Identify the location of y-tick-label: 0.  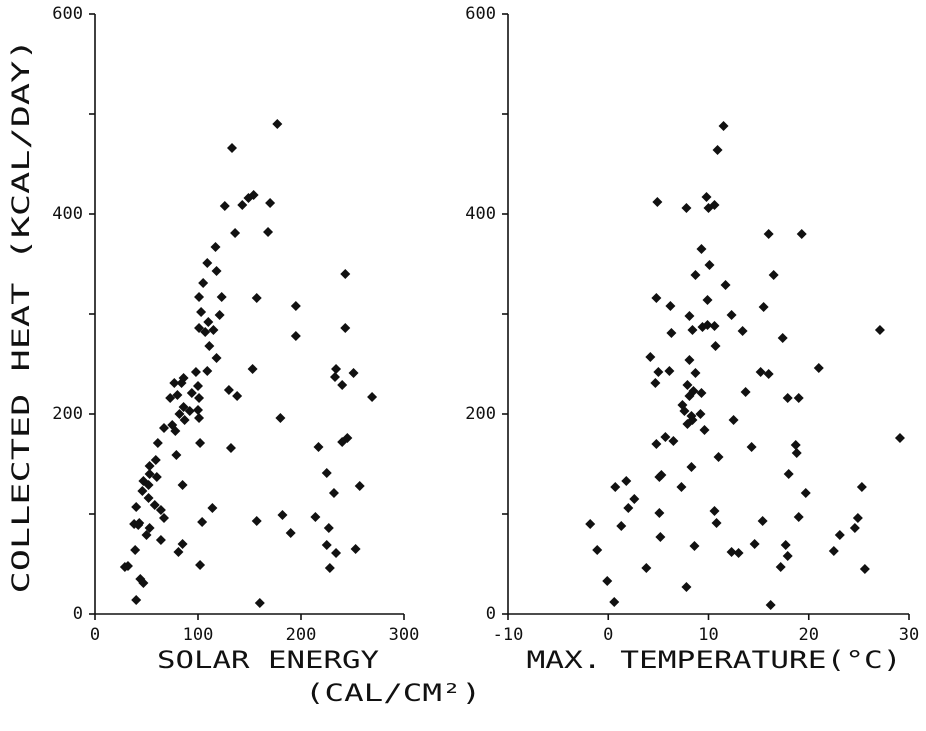
(491, 614).